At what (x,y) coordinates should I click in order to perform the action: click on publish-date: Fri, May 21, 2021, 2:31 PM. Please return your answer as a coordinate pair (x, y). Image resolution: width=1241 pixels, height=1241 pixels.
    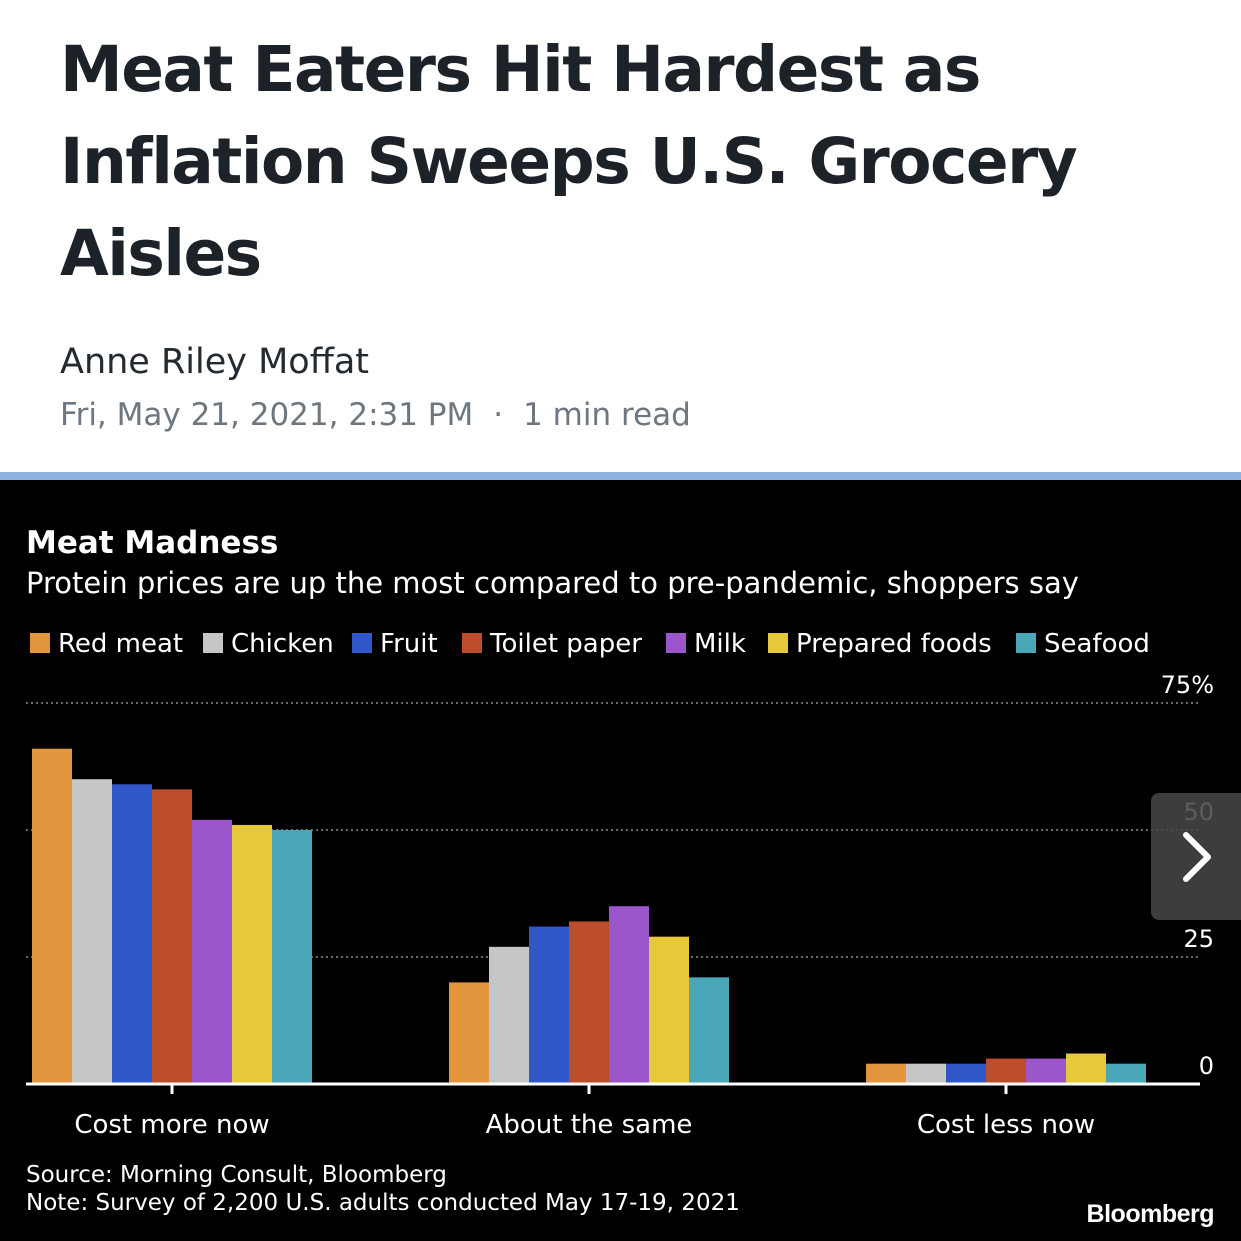
    Looking at the image, I should click on (267, 415).